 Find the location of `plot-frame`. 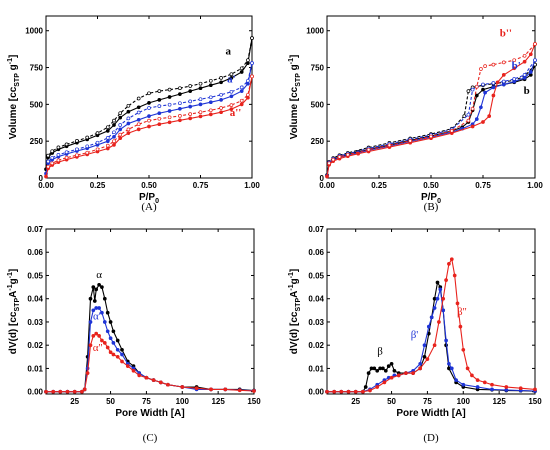

plot-frame is located at coordinates (431, 311).